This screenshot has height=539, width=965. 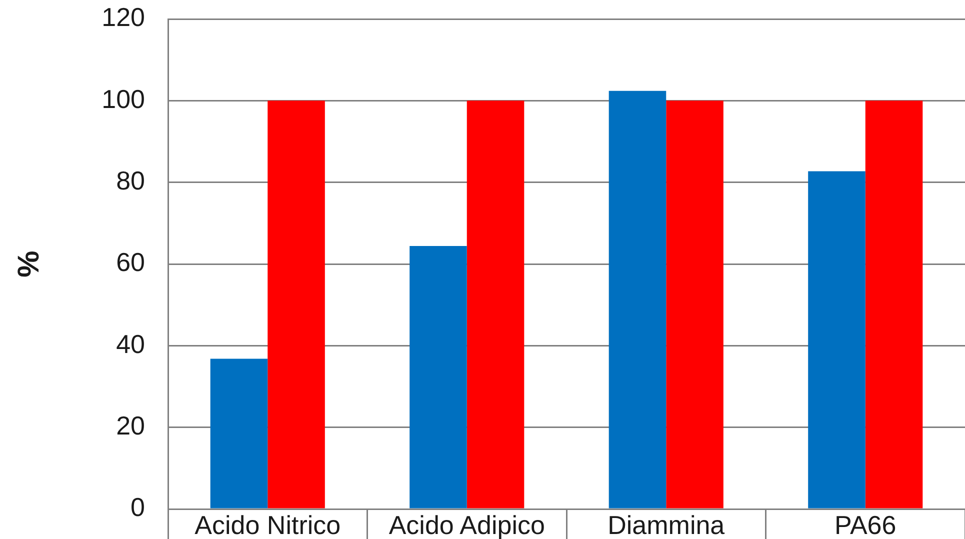 I want to click on x-tick-label: PA66, so click(x=865, y=524).